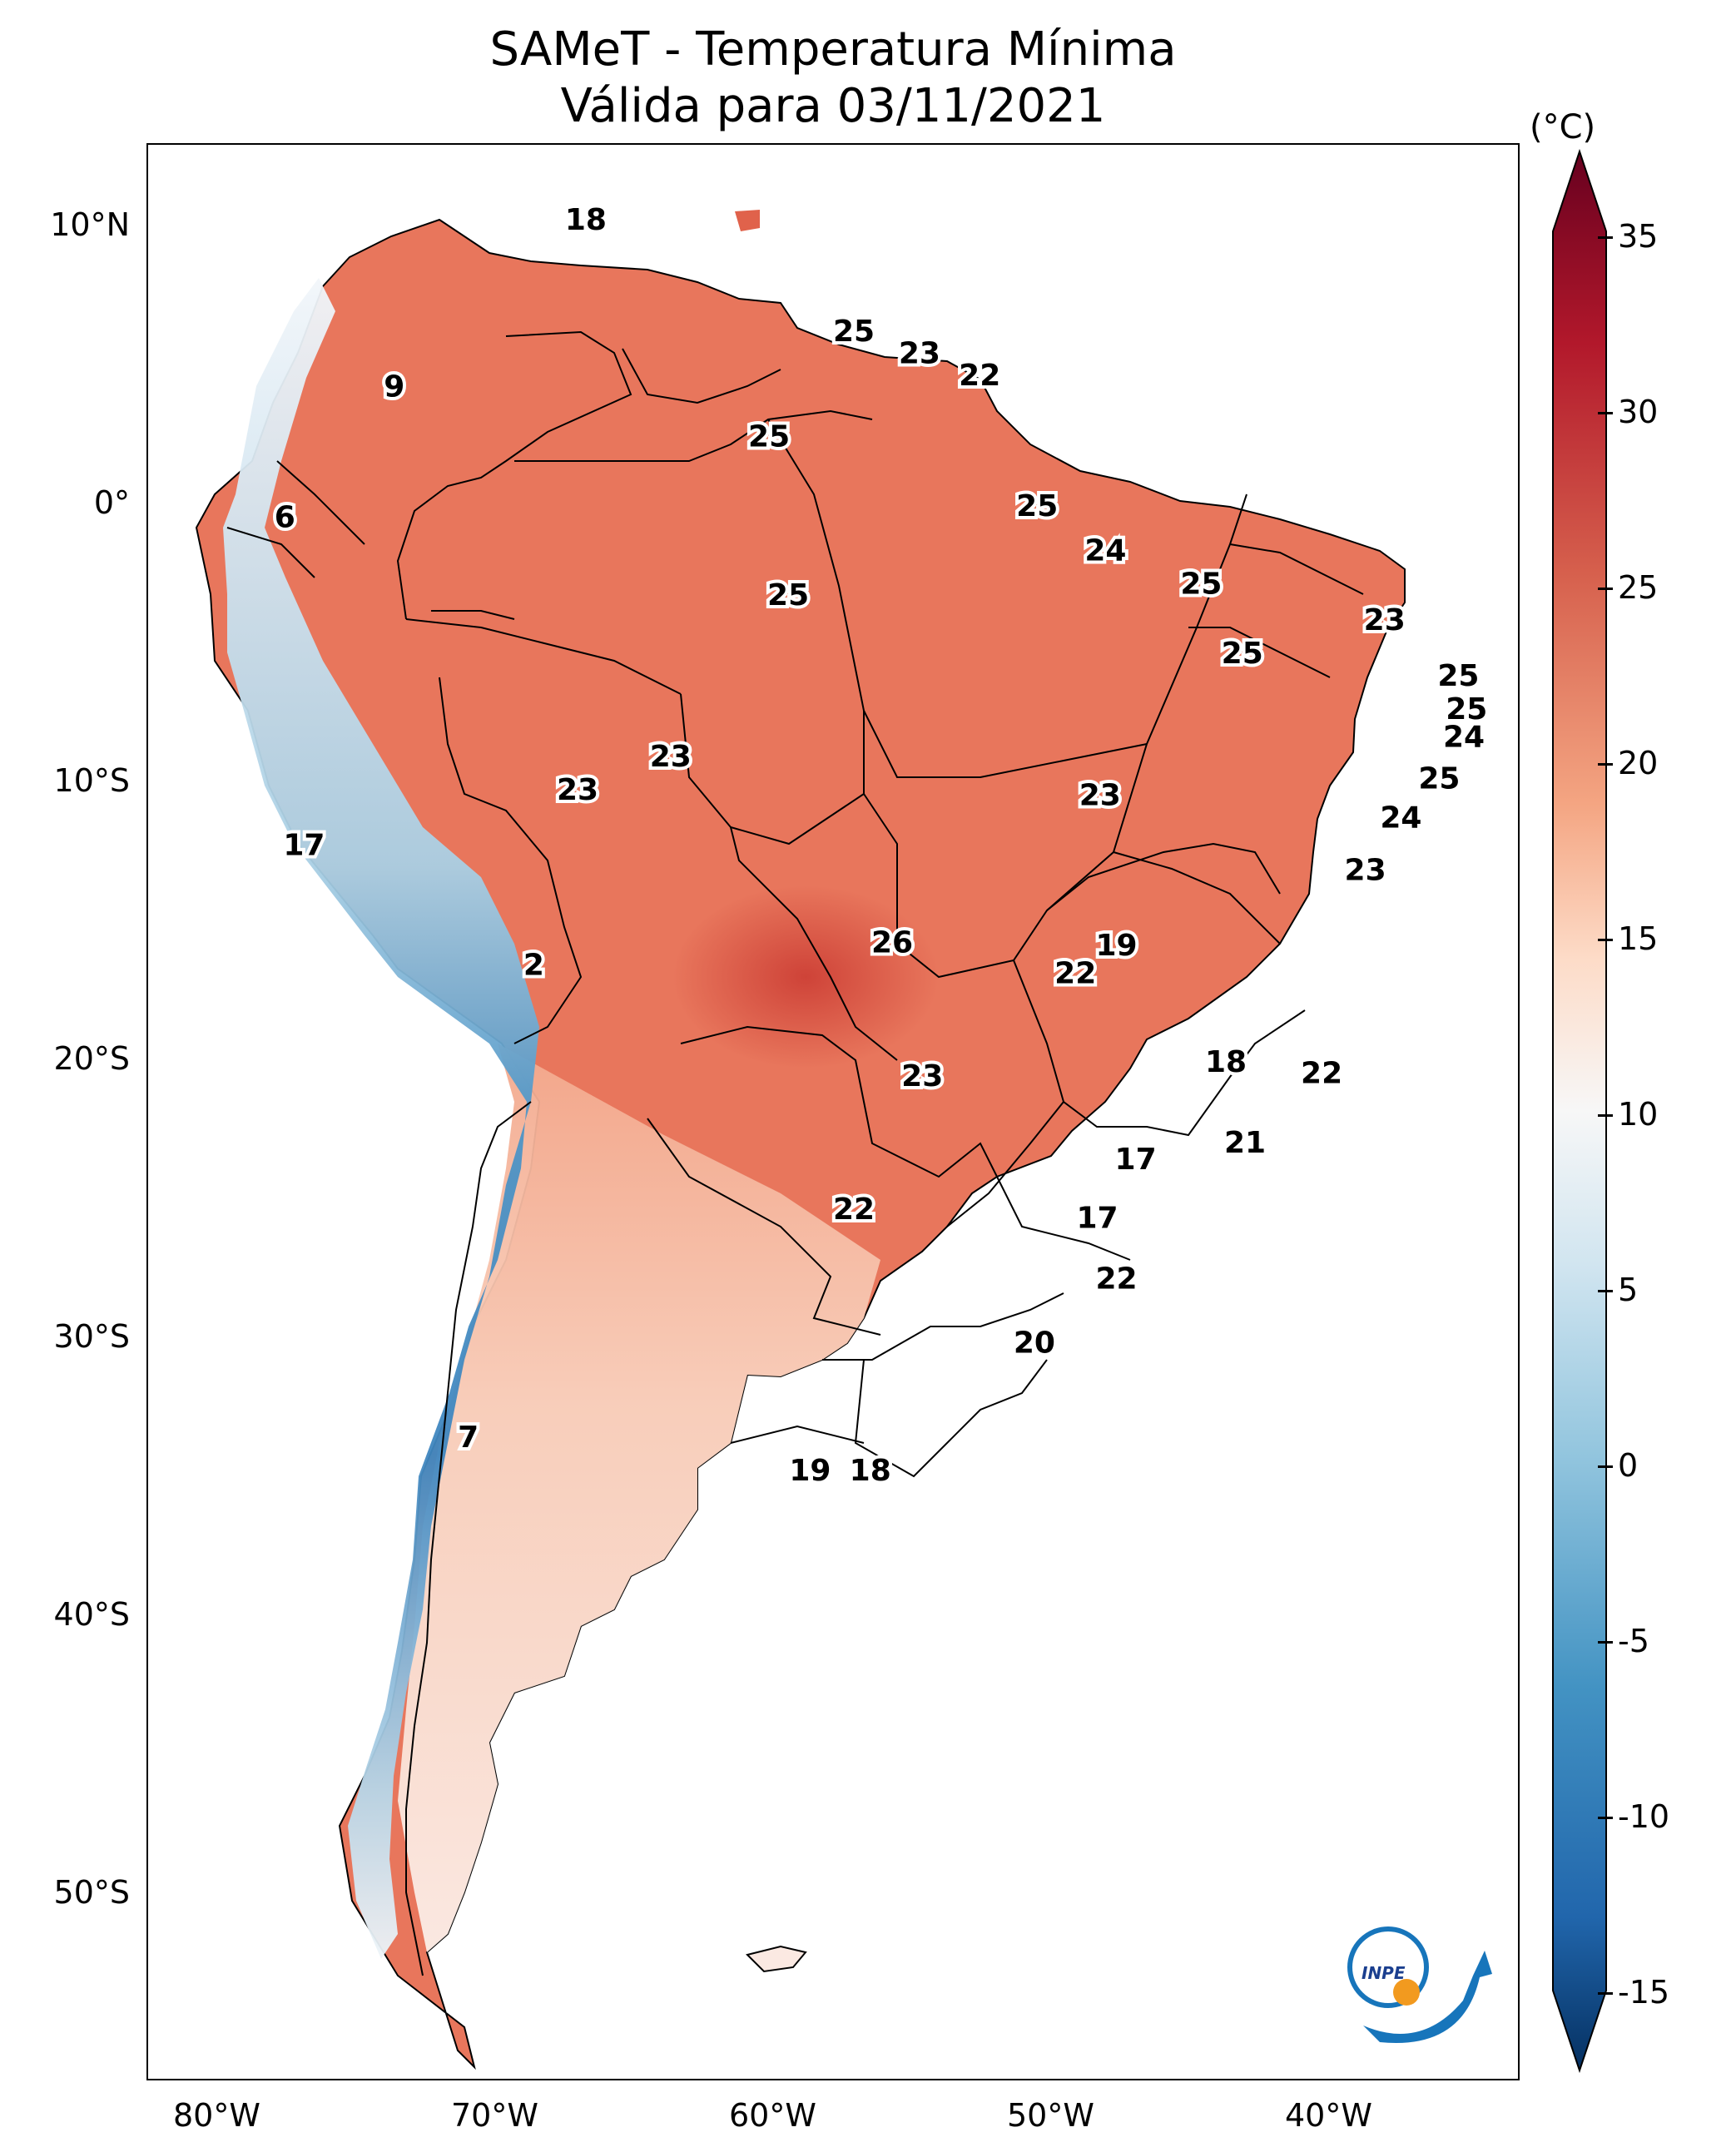 This screenshot has width=1736, height=2152. Describe the element at coordinates (1638, 587) in the screenshot. I see `colorbar-label-25: 25` at that location.